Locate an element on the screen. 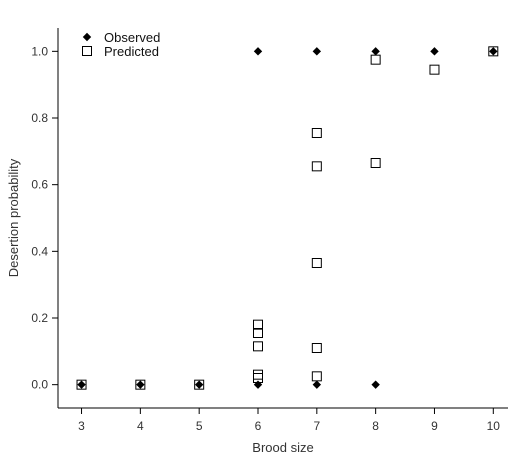 This screenshot has width=530, height=464. x-tick-label: 8 is located at coordinates (375, 426).